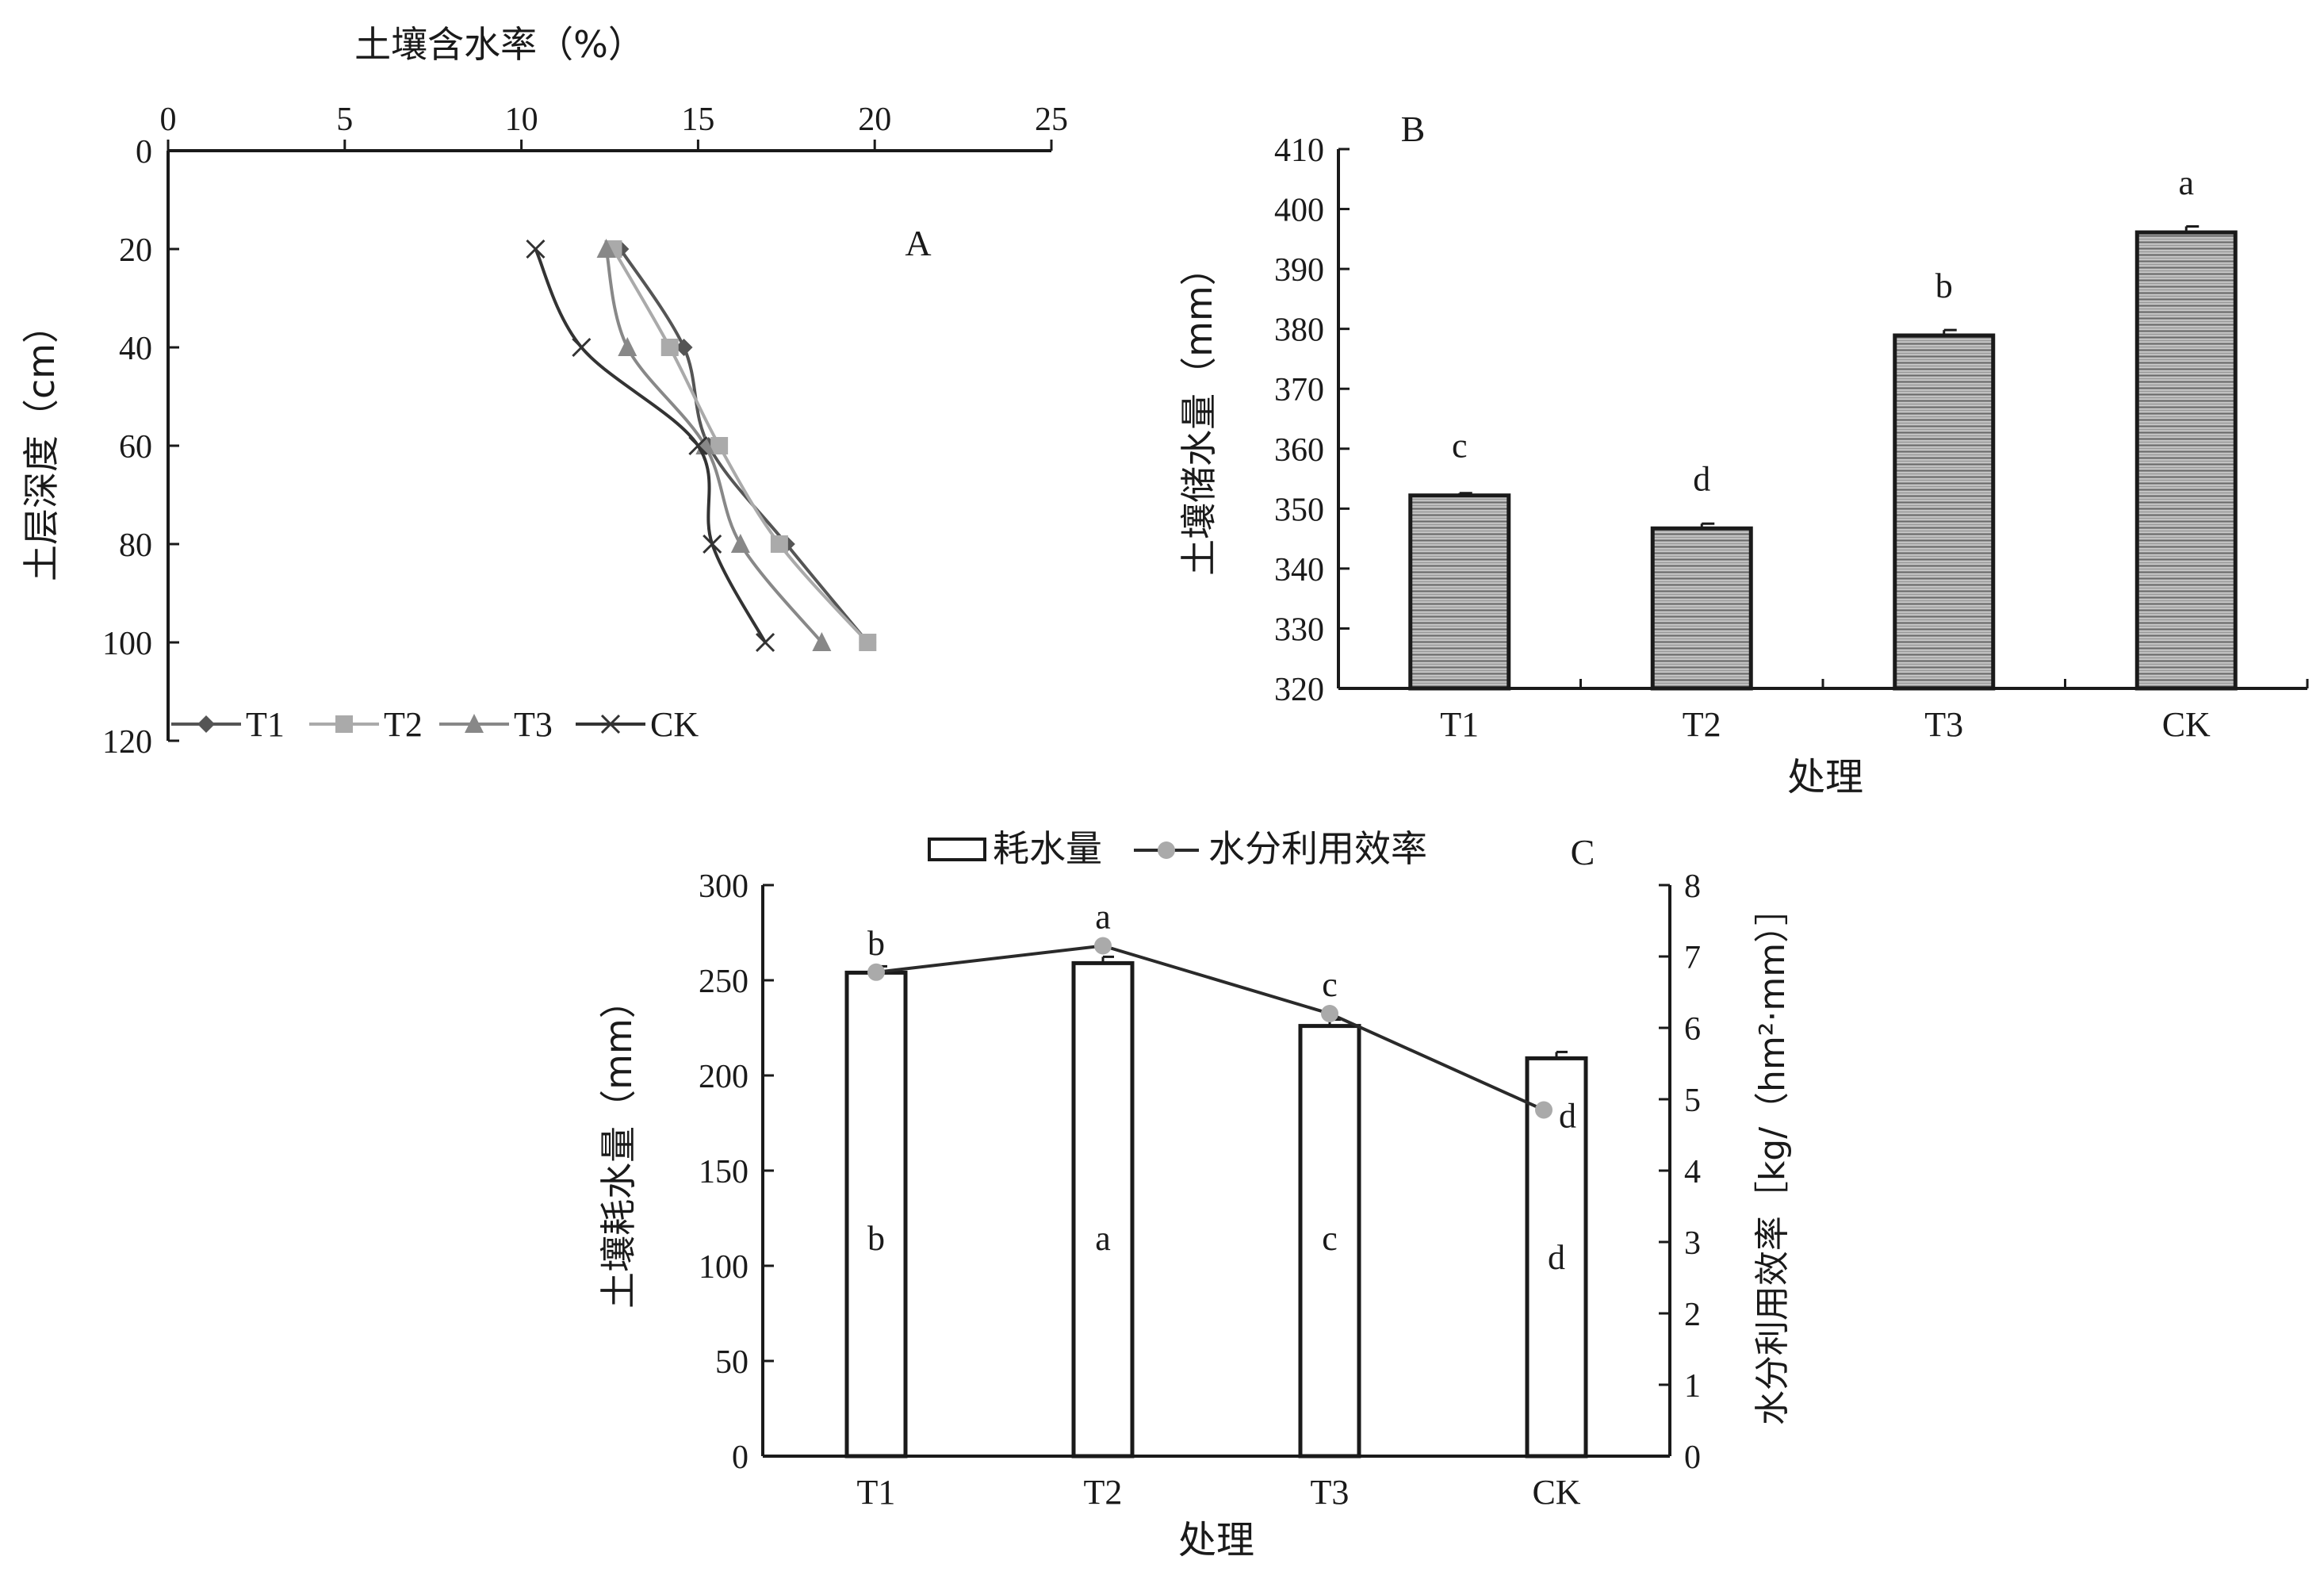 This screenshot has width=2324, height=1587. What do you see at coordinates (1198, 412) in the screenshot?
I see `panel-b-y-axis-title: 土壤储水量（mm）` at bounding box center [1198, 412].